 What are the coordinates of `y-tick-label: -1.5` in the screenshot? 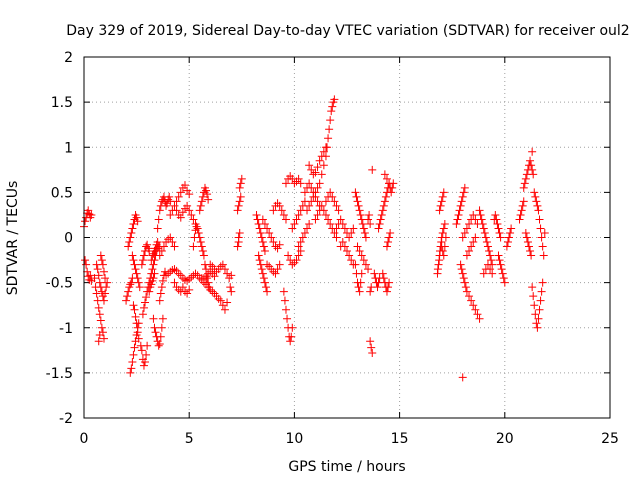 It's located at (59, 374).